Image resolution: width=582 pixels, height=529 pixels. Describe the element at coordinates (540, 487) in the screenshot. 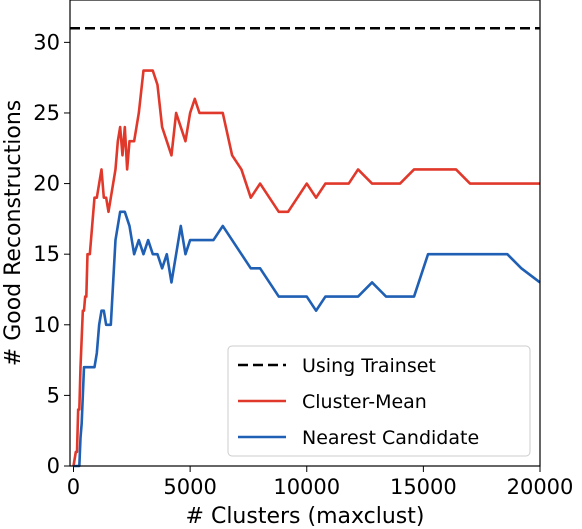

I see `x-tick-label: 20000` at that location.